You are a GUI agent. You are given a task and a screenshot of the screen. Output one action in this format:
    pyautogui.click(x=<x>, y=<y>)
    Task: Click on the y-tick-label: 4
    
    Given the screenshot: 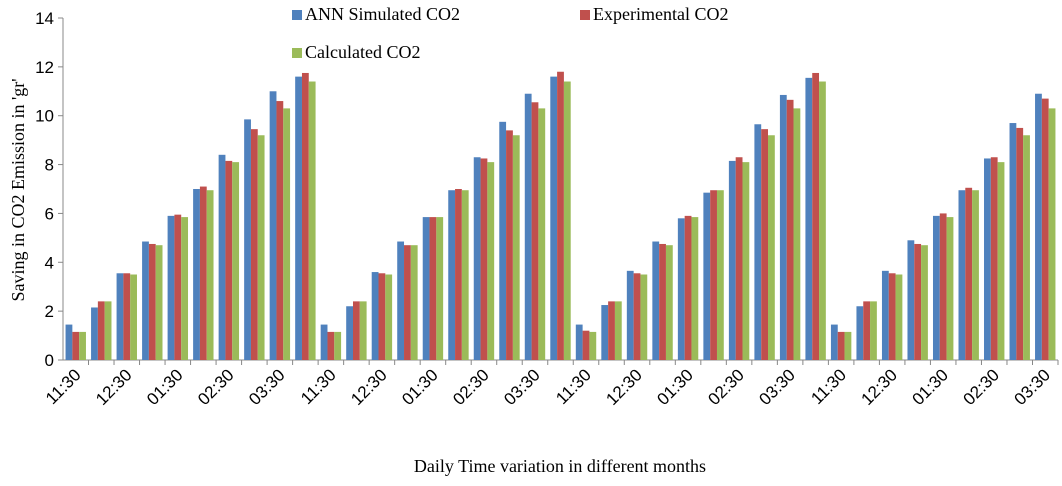 What is the action you would take?
    pyautogui.click(x=49, y=262)
    